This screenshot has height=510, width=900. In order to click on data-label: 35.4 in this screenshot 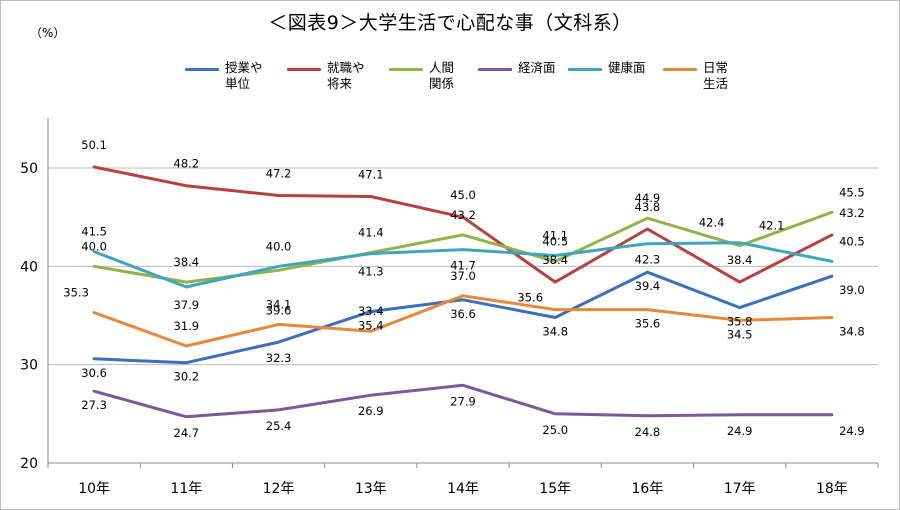, I will do `click(371, 326)`.